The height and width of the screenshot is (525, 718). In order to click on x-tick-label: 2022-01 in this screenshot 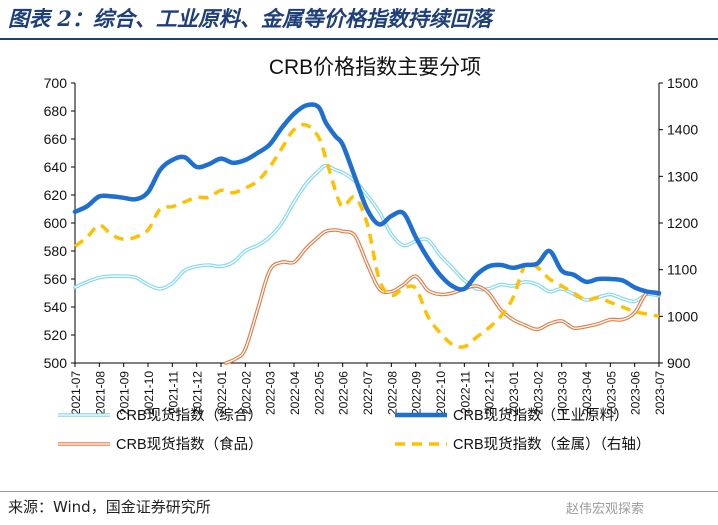, I will do `click(222, 393)`.